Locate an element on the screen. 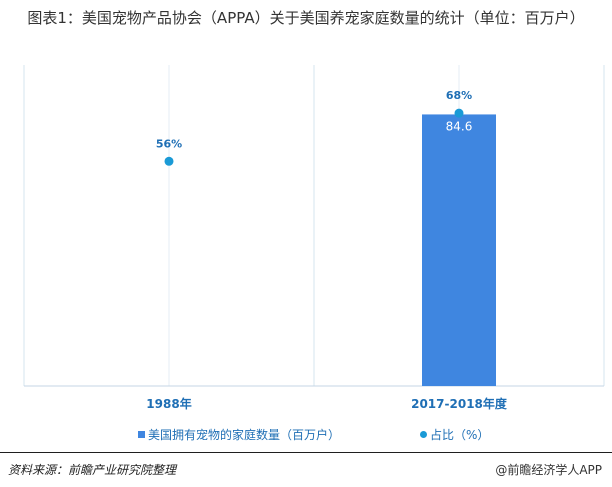 Image resolution: width=612 pixels, height=487 pixels. x-tick-label: 1988年 is located at coordinates (168, 403).